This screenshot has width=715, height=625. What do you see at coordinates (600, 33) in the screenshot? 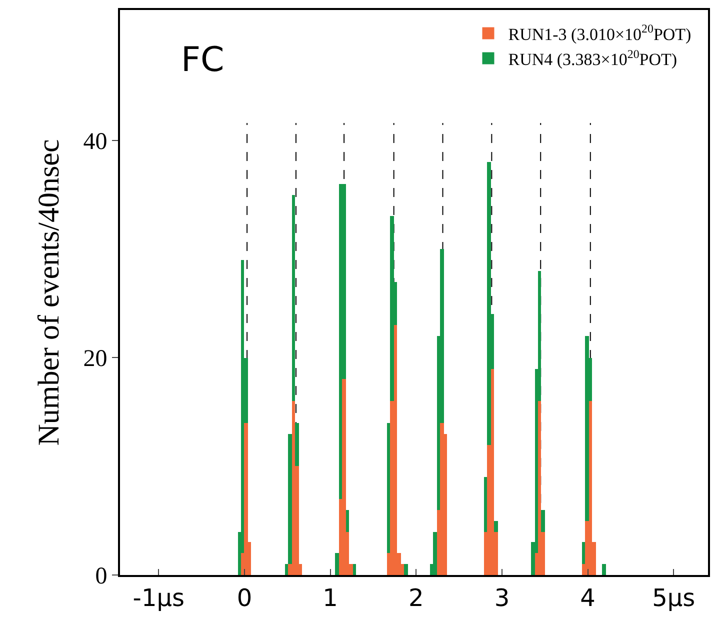
I see `legend-label: RUN1-3 (3.010×10$^{20}$POT)` at bounding box center [600, 33].